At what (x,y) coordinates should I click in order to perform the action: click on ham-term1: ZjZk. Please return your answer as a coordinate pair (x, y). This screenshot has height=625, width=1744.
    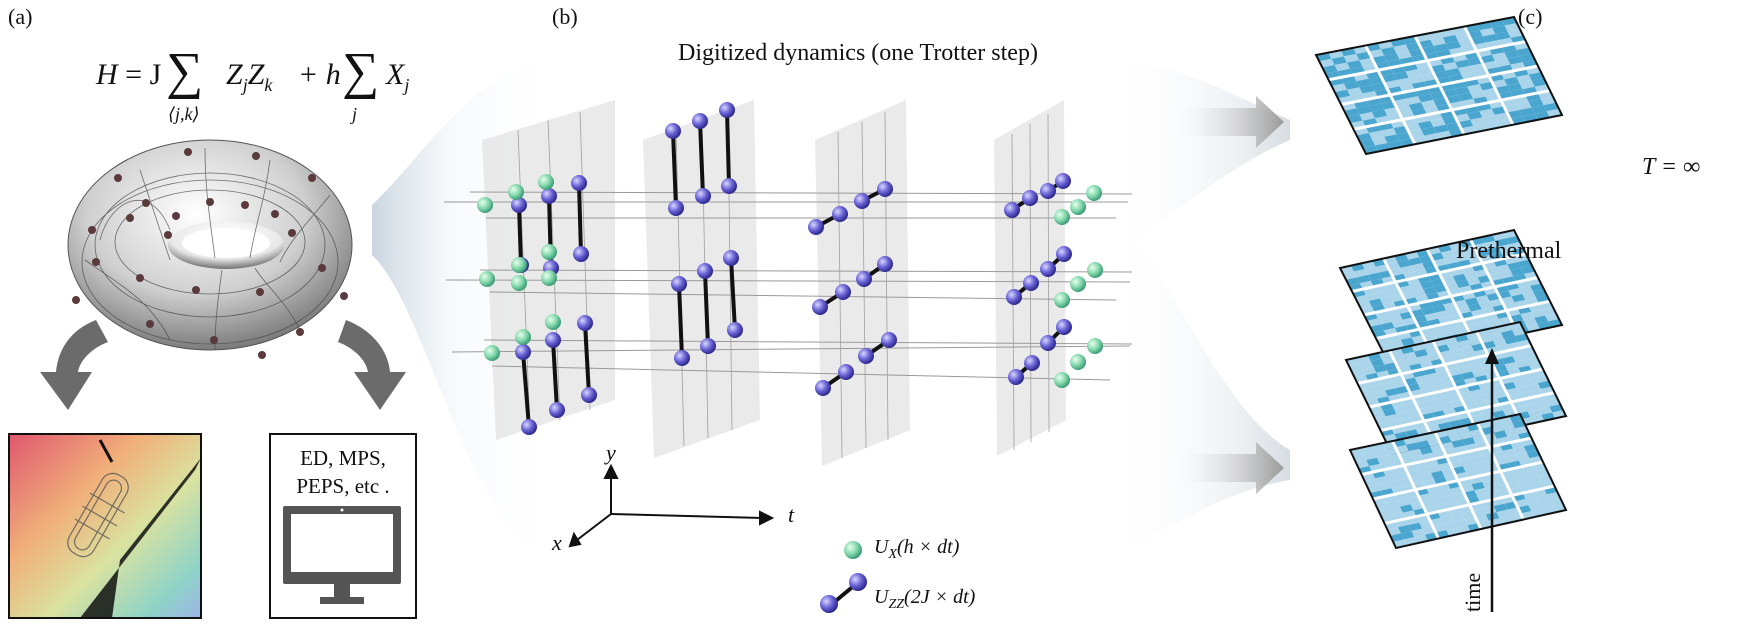
    Looking at the image, I should click on (249, 77).